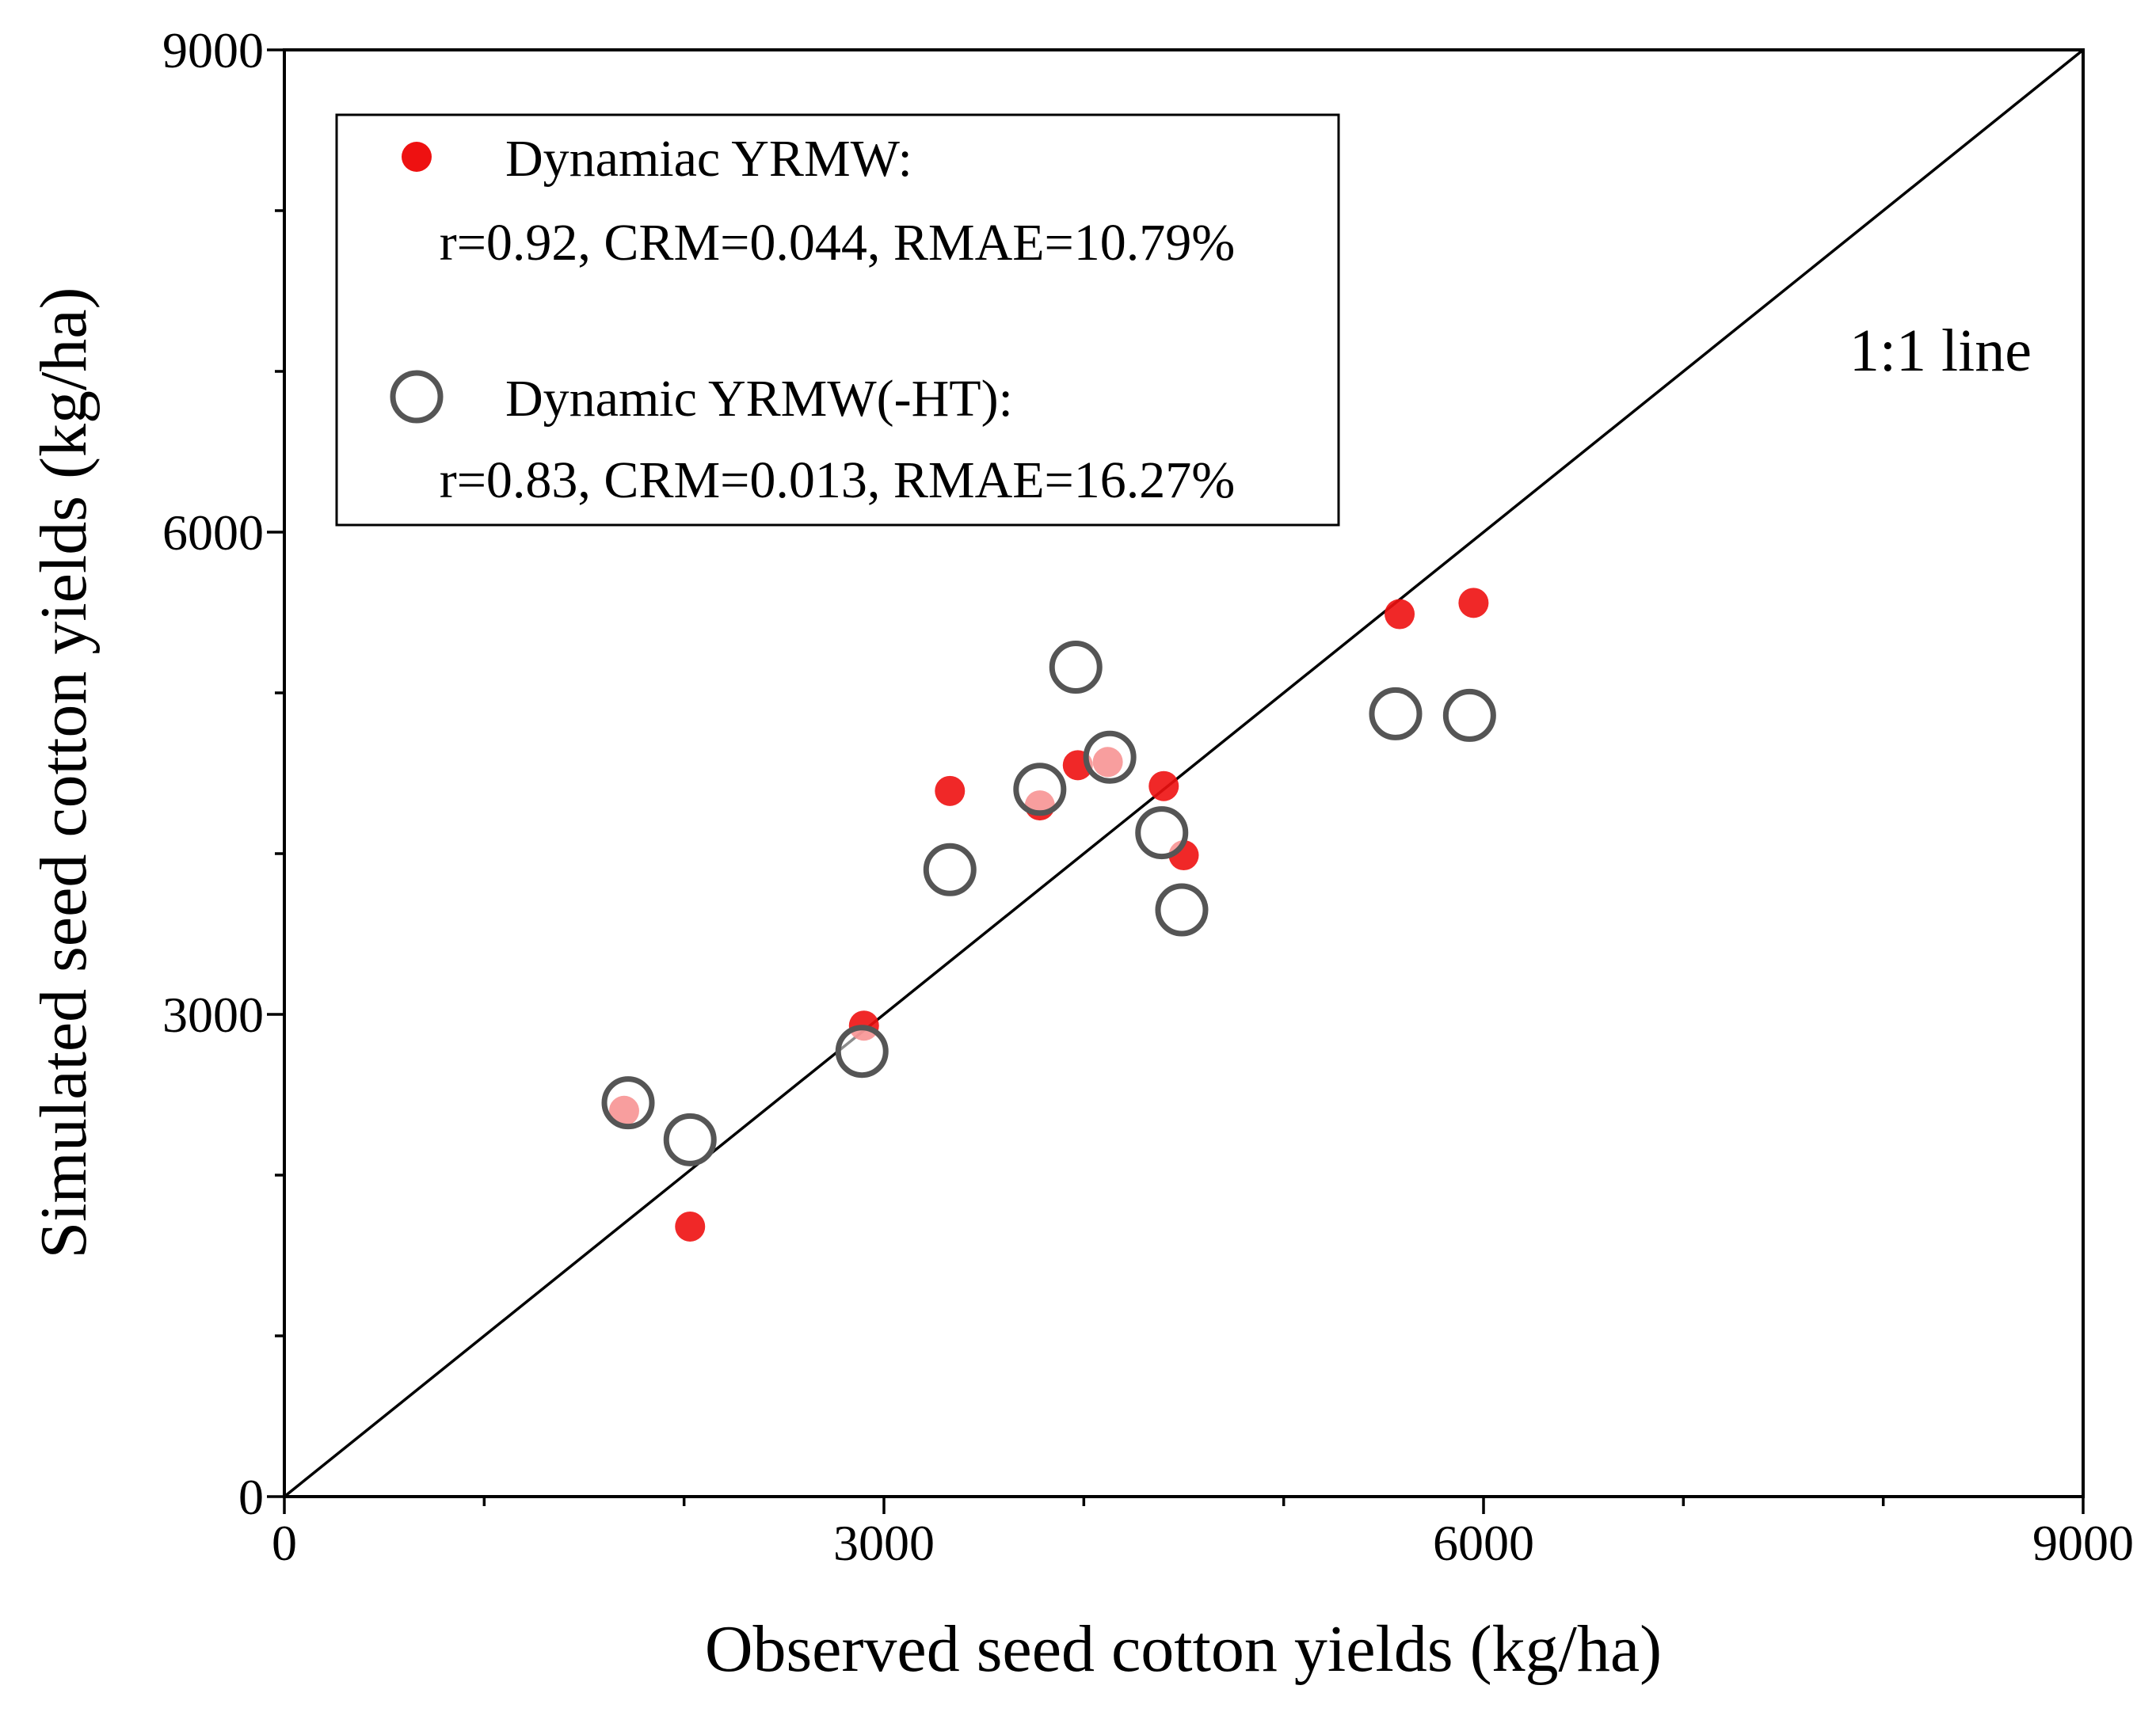  What do you see at coordinates (284, 1543) in the screenshot?
I see `x-tick-label: 0` at bounding box center [284, 1543].